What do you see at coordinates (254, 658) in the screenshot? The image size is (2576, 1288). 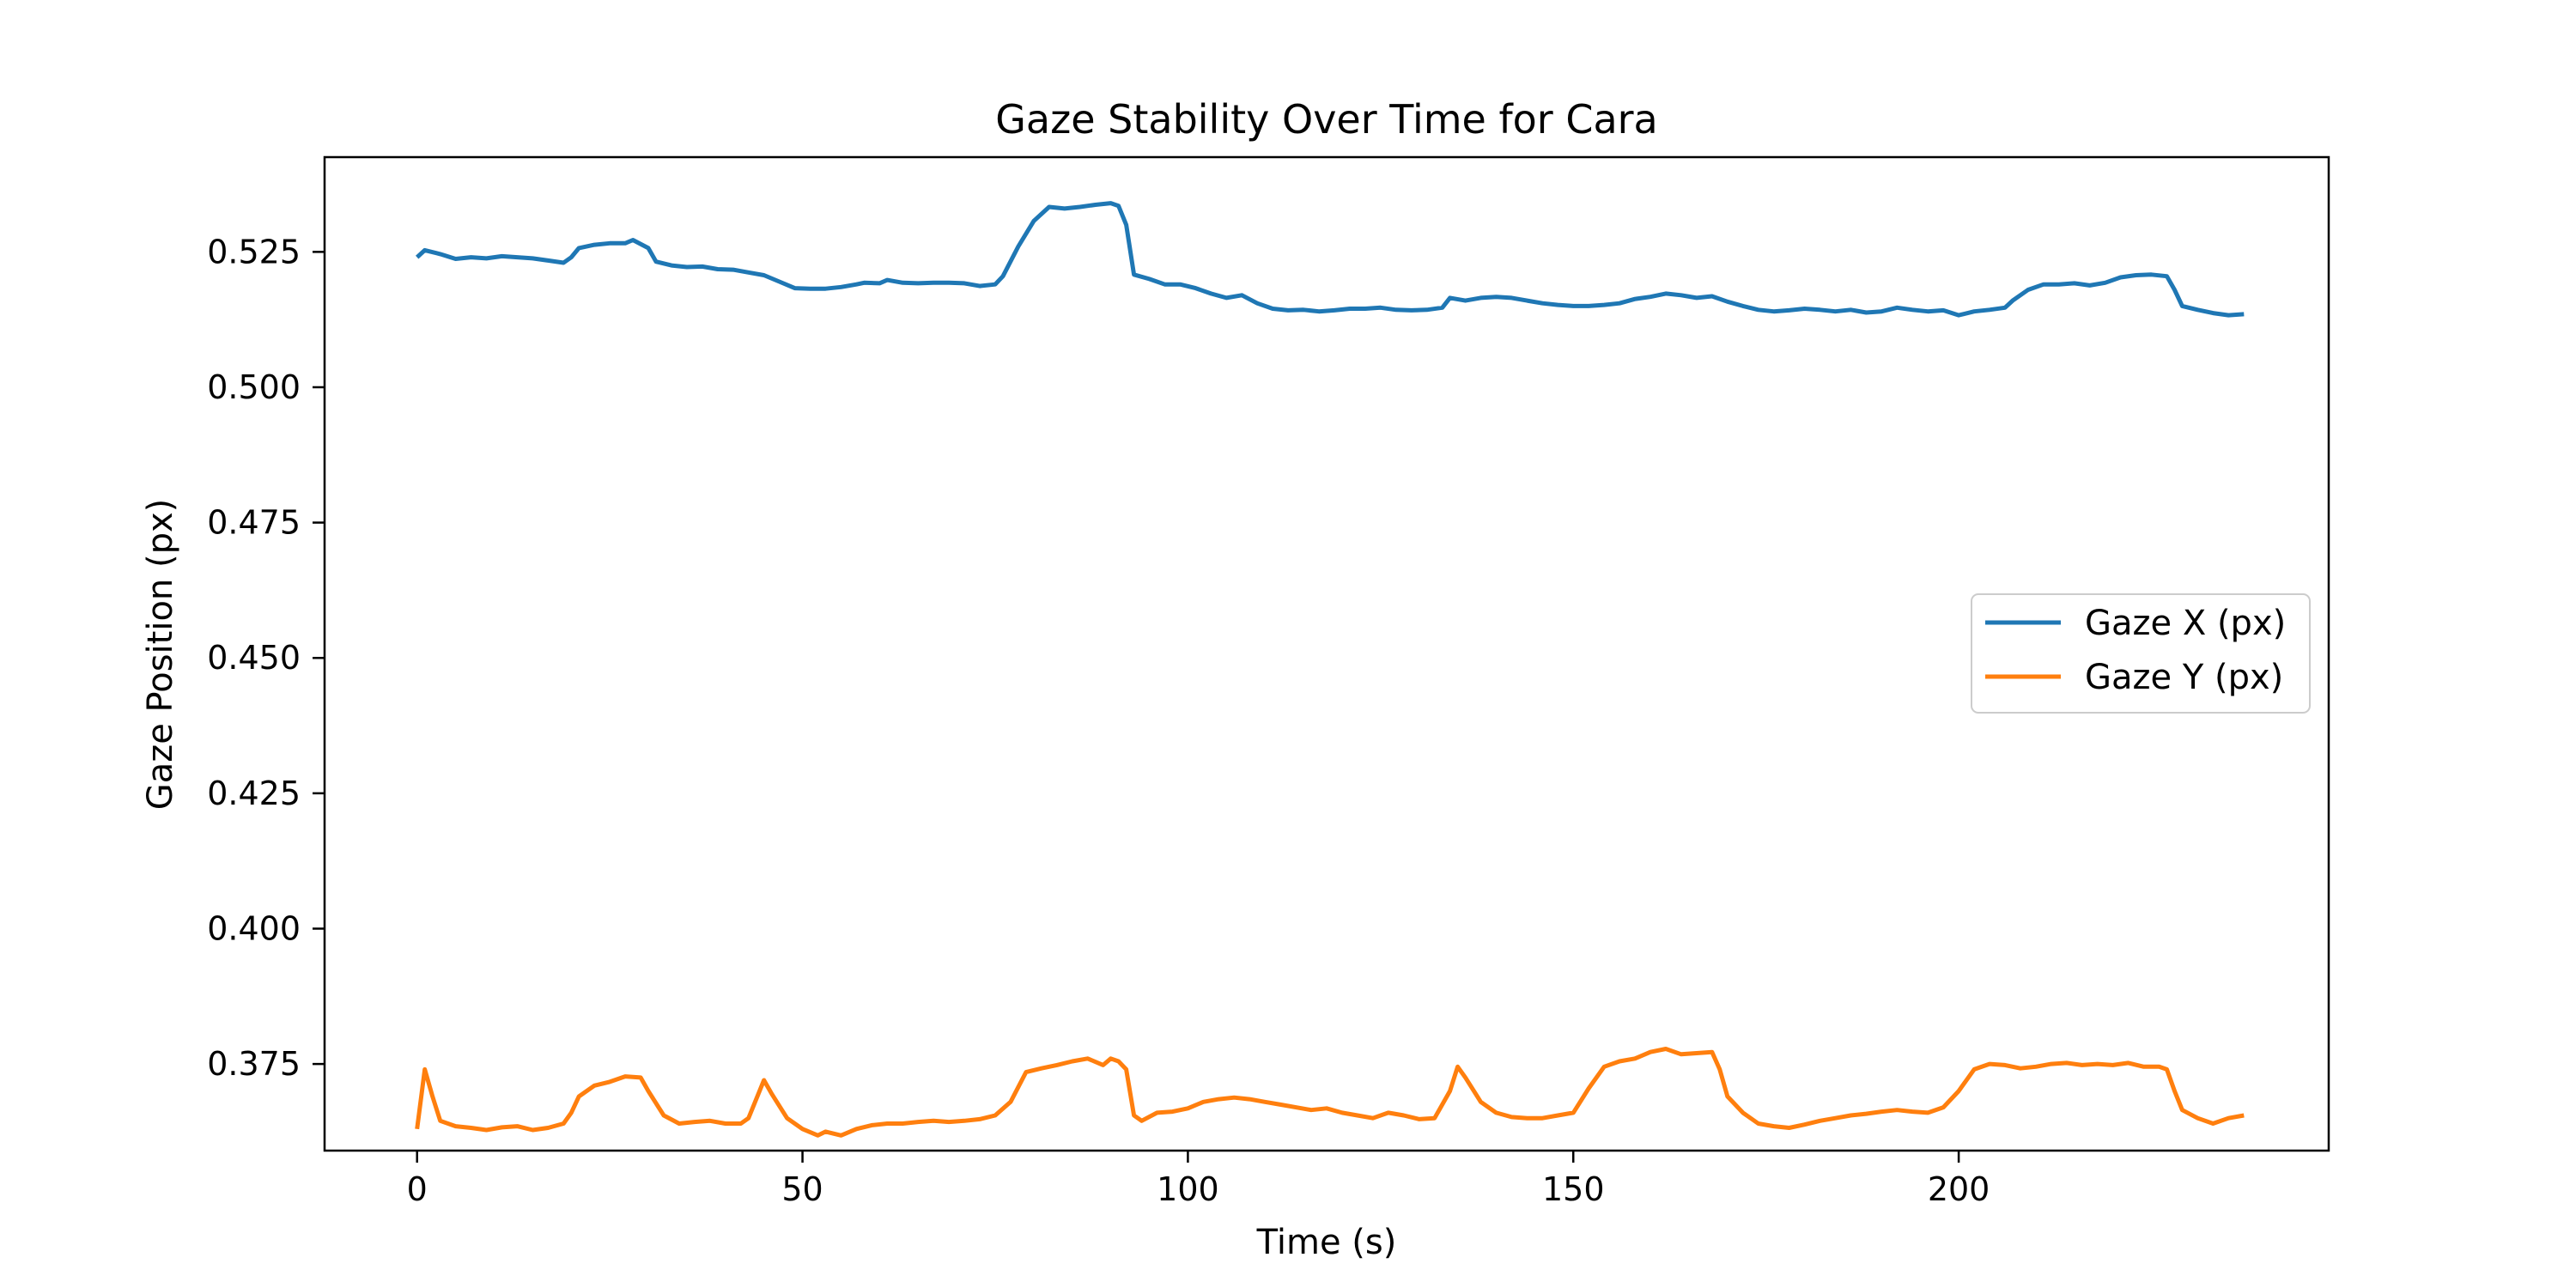 I see `y-tick-label: 0.450` at bounding box center [254, 658].